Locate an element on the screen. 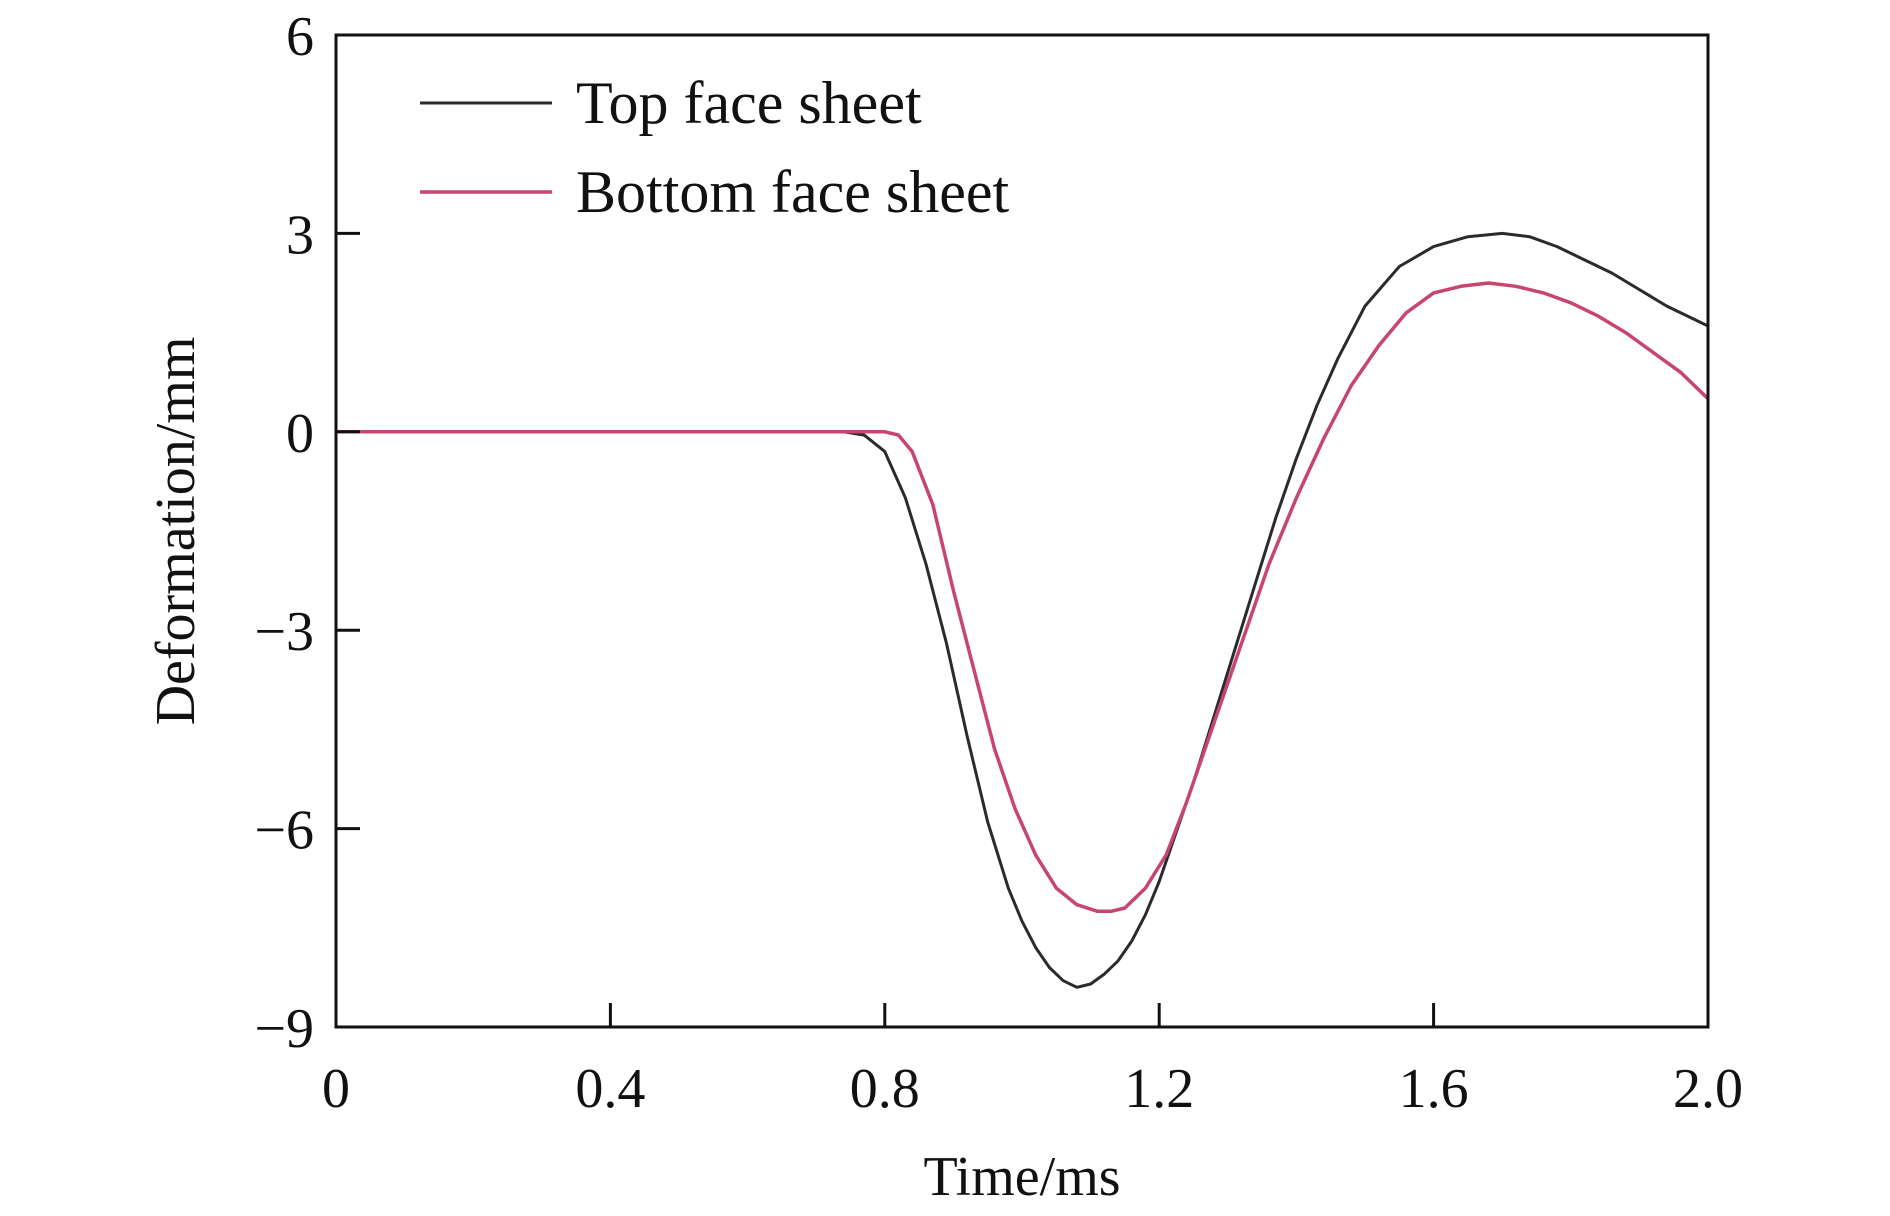 Image resolution: width=1890 pixels, height=1216 pixels. x-tick-label: 0.4 is located at coordinates (610, 1089).